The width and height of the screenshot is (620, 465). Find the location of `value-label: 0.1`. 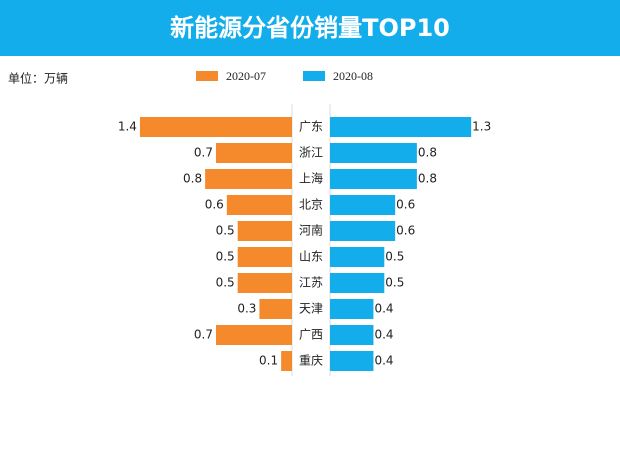

value-label: 0.1 is located at coordinates (268, 361).